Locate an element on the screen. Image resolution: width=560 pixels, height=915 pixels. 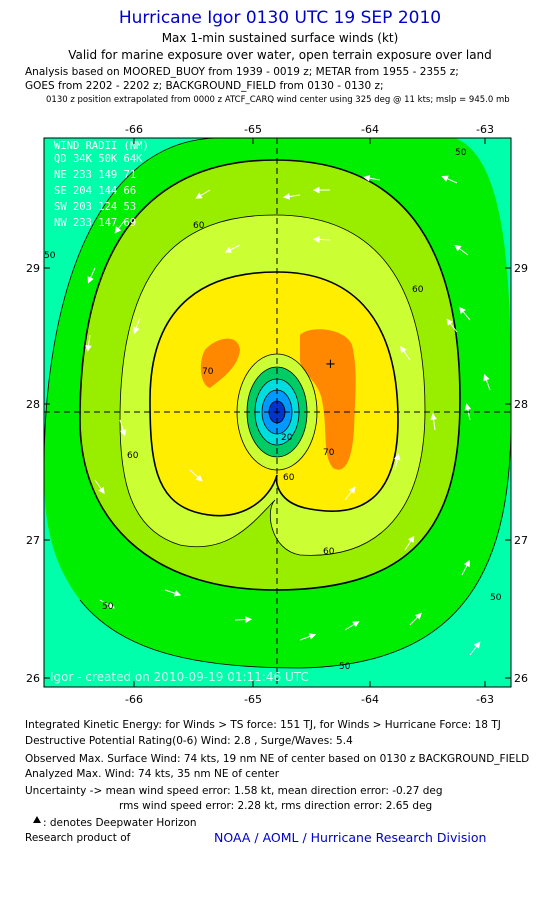
map-title: Hurricane Igor 0130 UTC 19 SEP 2010 is located at coordinates (280, 18).